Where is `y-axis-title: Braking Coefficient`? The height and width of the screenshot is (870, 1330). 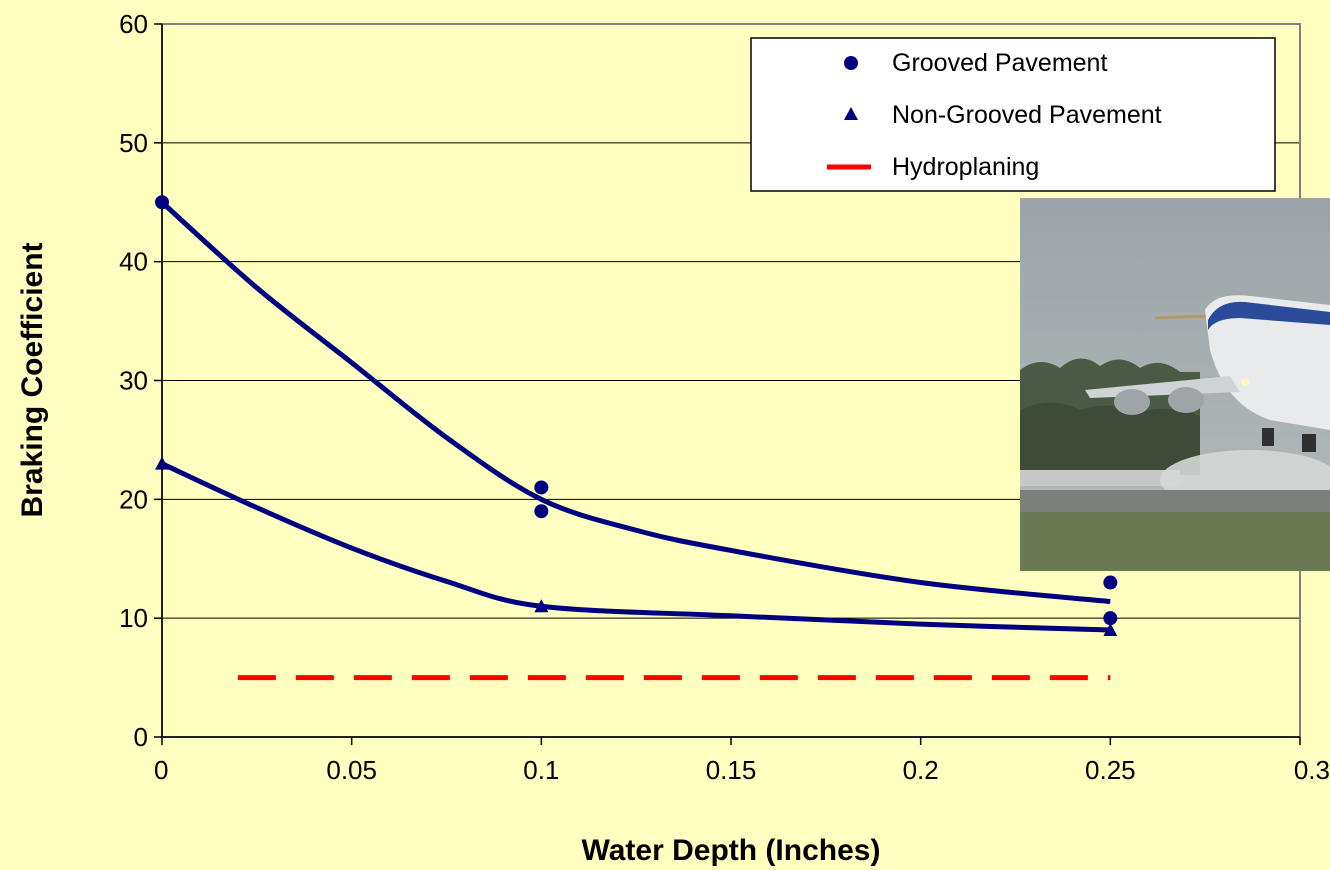 y-axis-title: Braking Coefficient is located at coordinates (32, 379).